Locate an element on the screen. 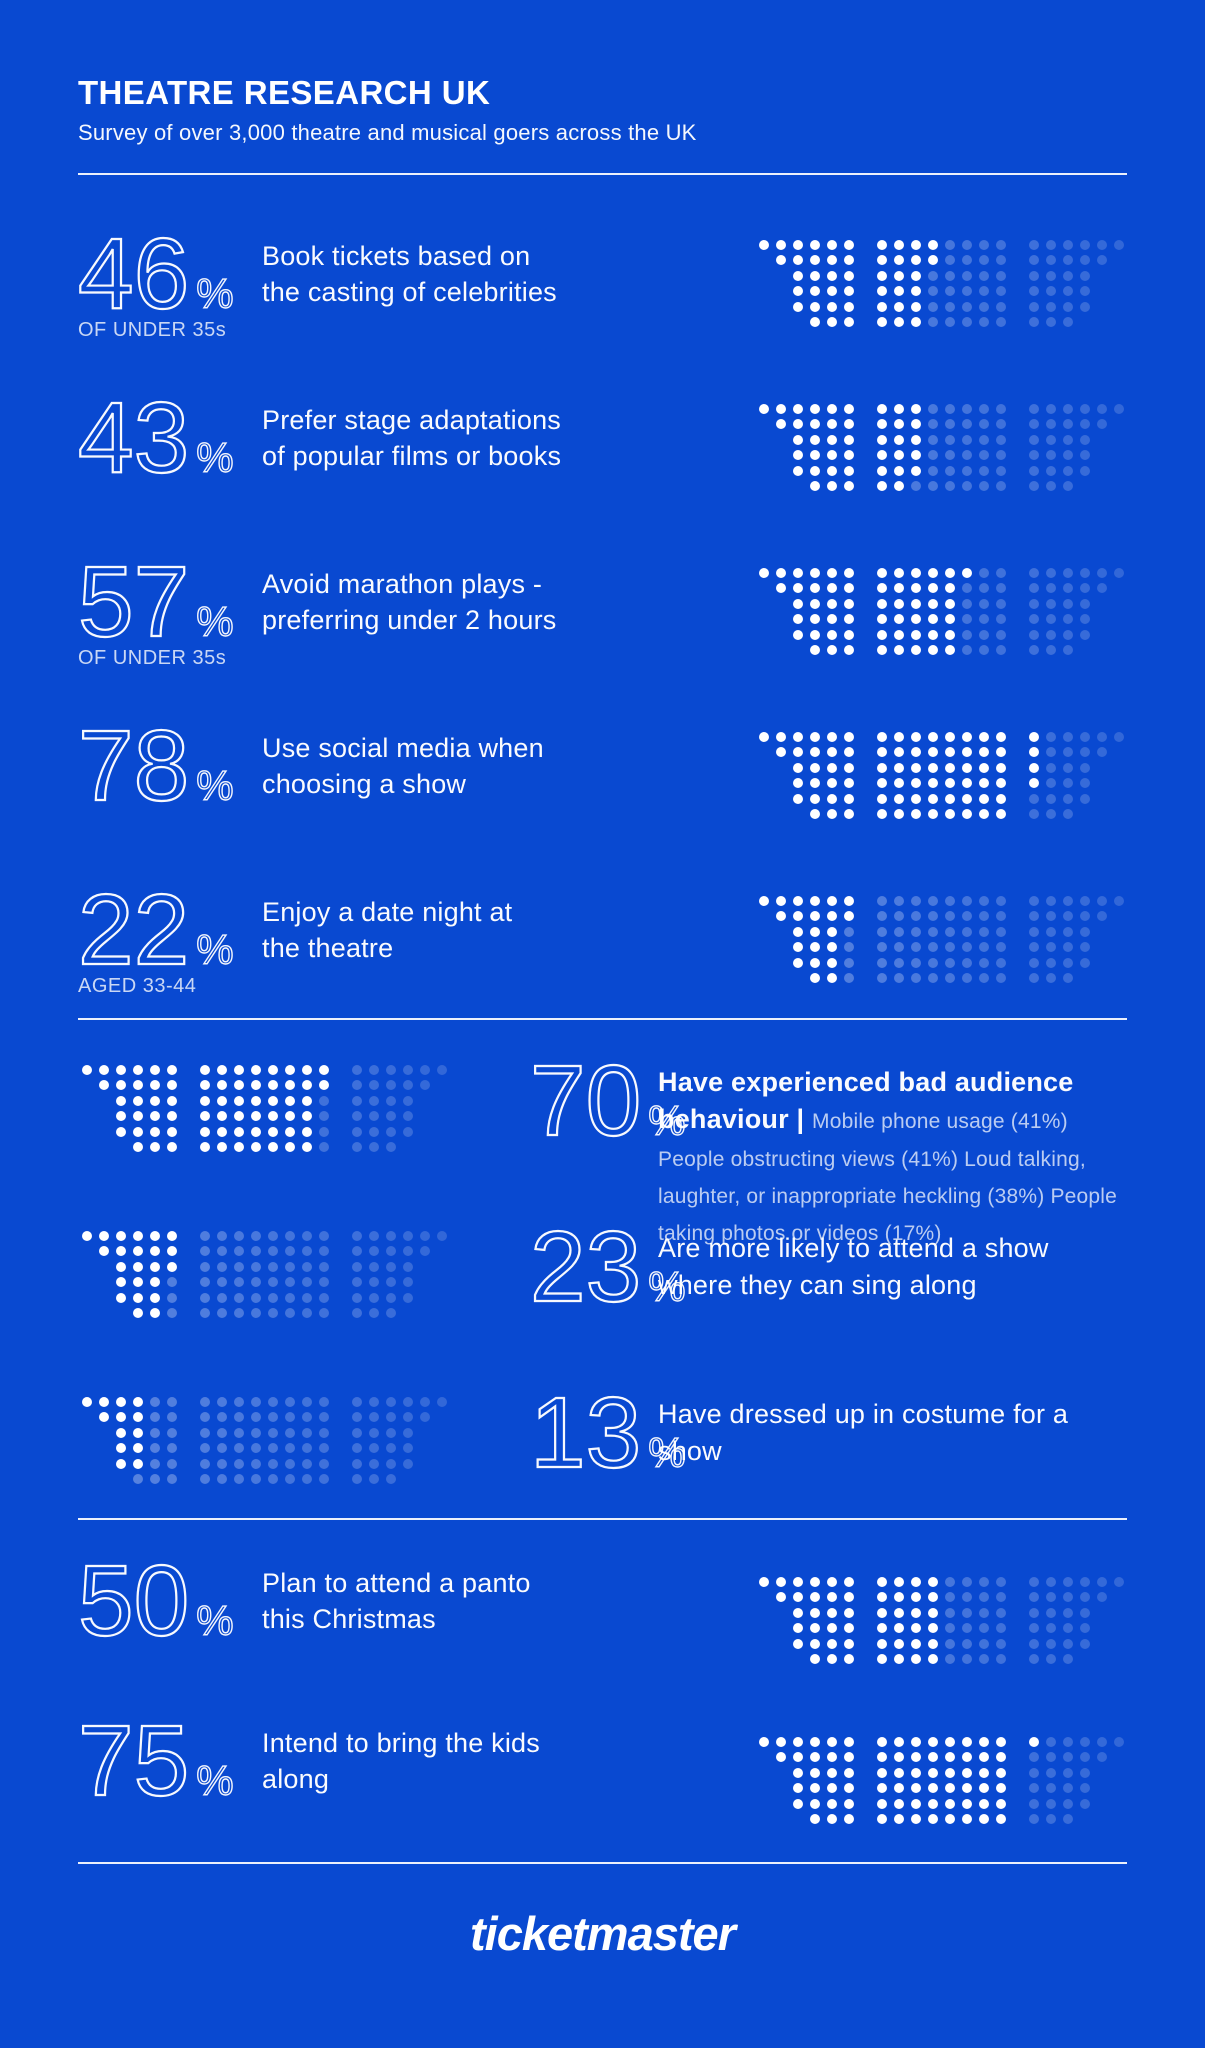  percent-sign: % is located at coordinates (215, 1621).